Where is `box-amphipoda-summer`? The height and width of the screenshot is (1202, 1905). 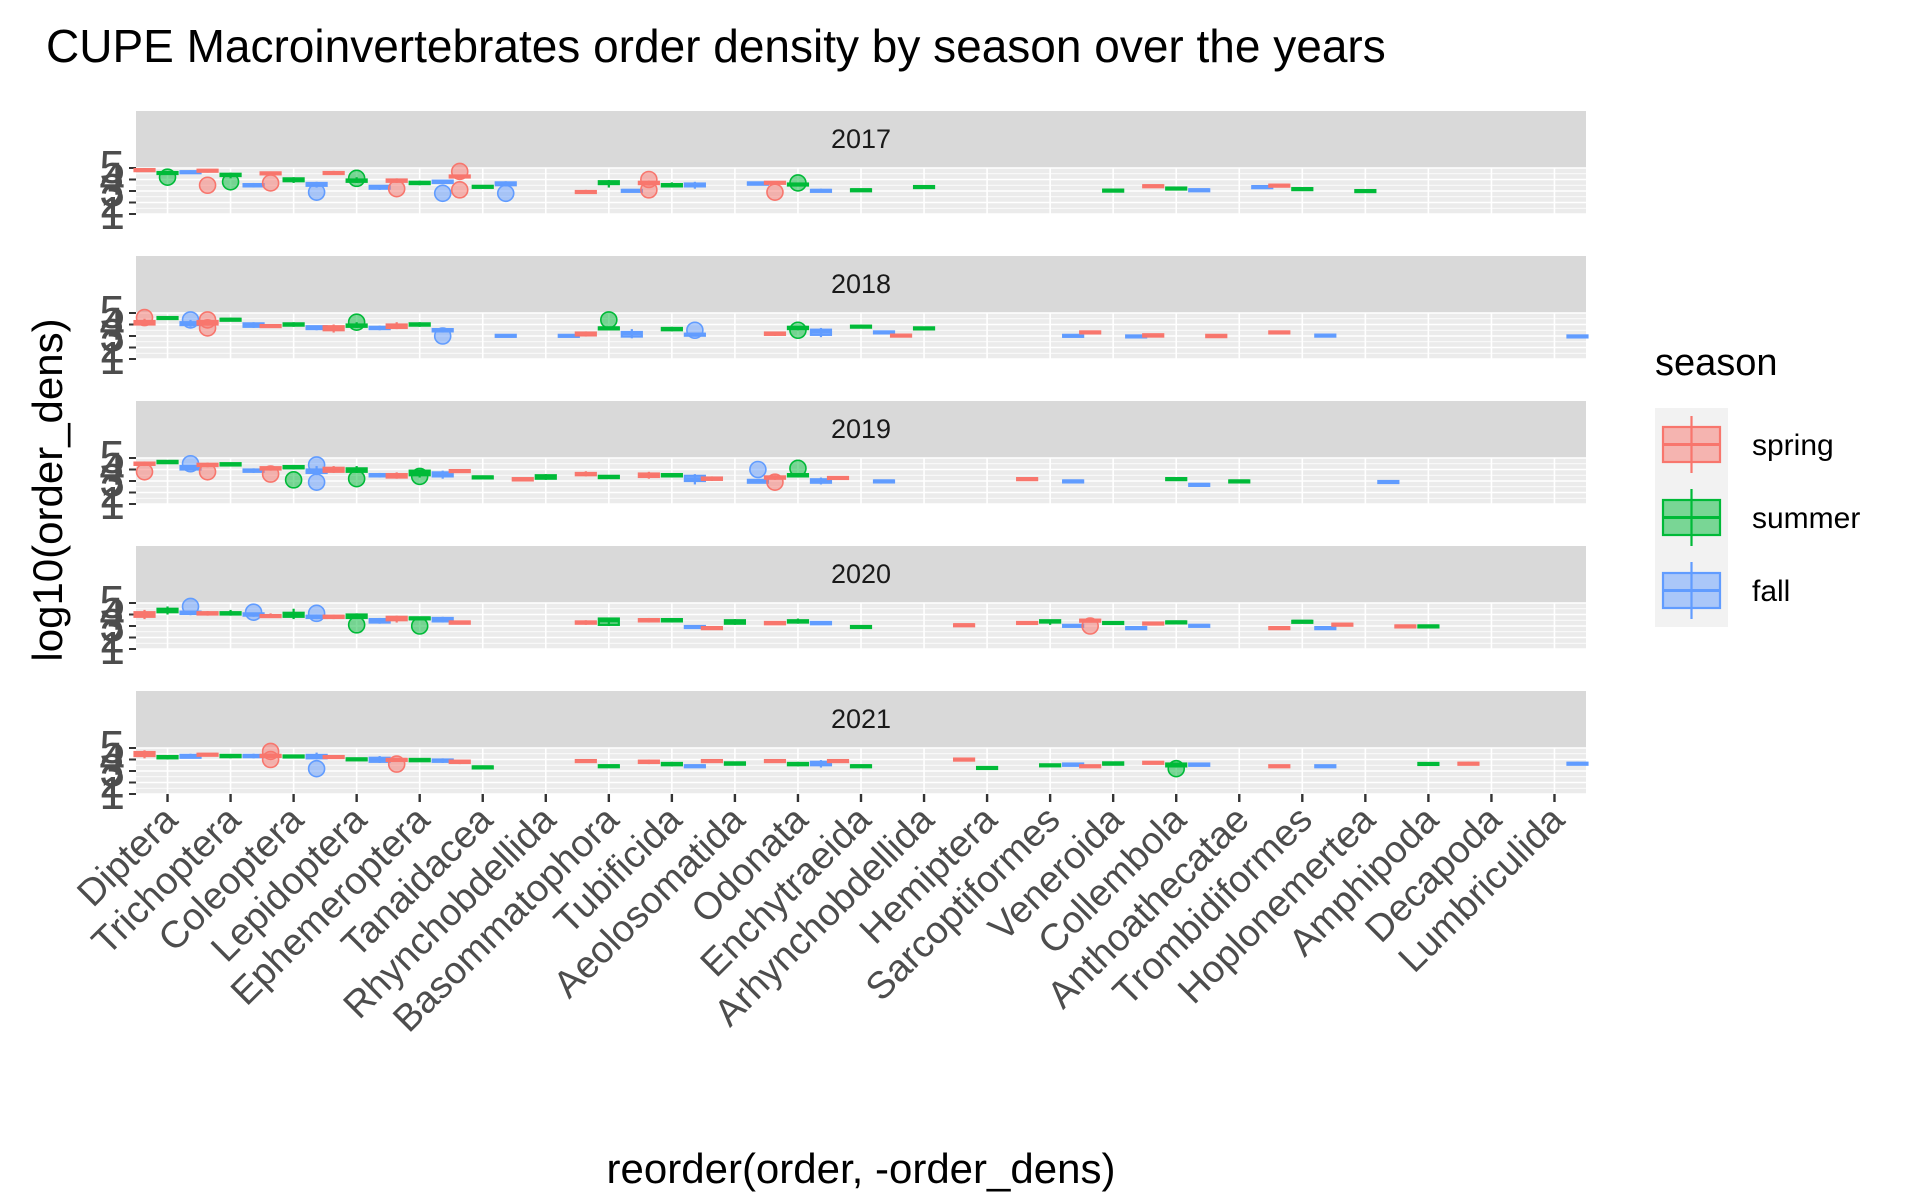 box-amphipoda-summer is located at coordinates (1428, 764).